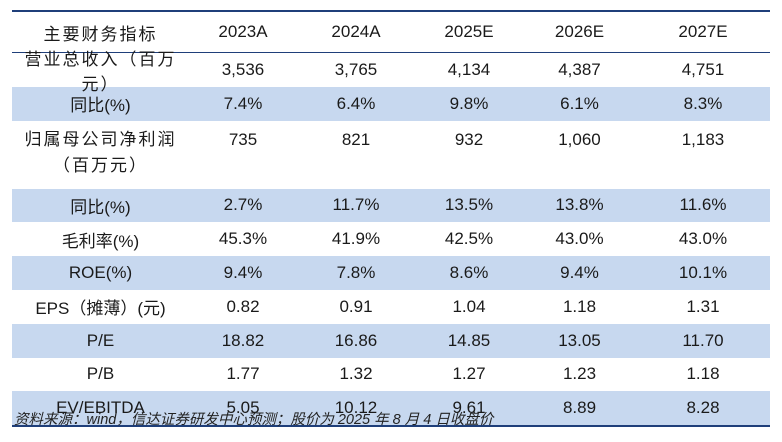 The image size is (782, 442). I want to click on cell-2025e: 13.5%, so click(469, 205).